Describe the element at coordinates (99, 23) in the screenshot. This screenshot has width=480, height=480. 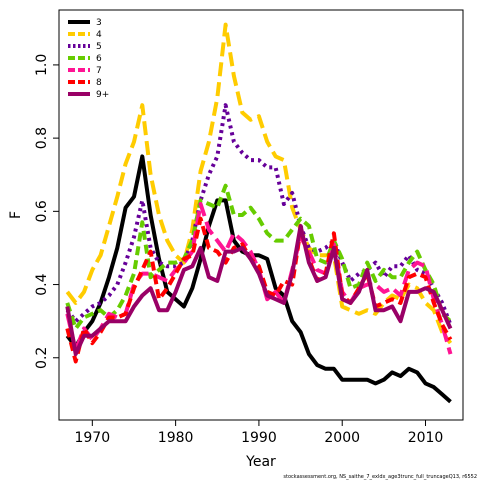
I see `legend-label: 3` at that location.